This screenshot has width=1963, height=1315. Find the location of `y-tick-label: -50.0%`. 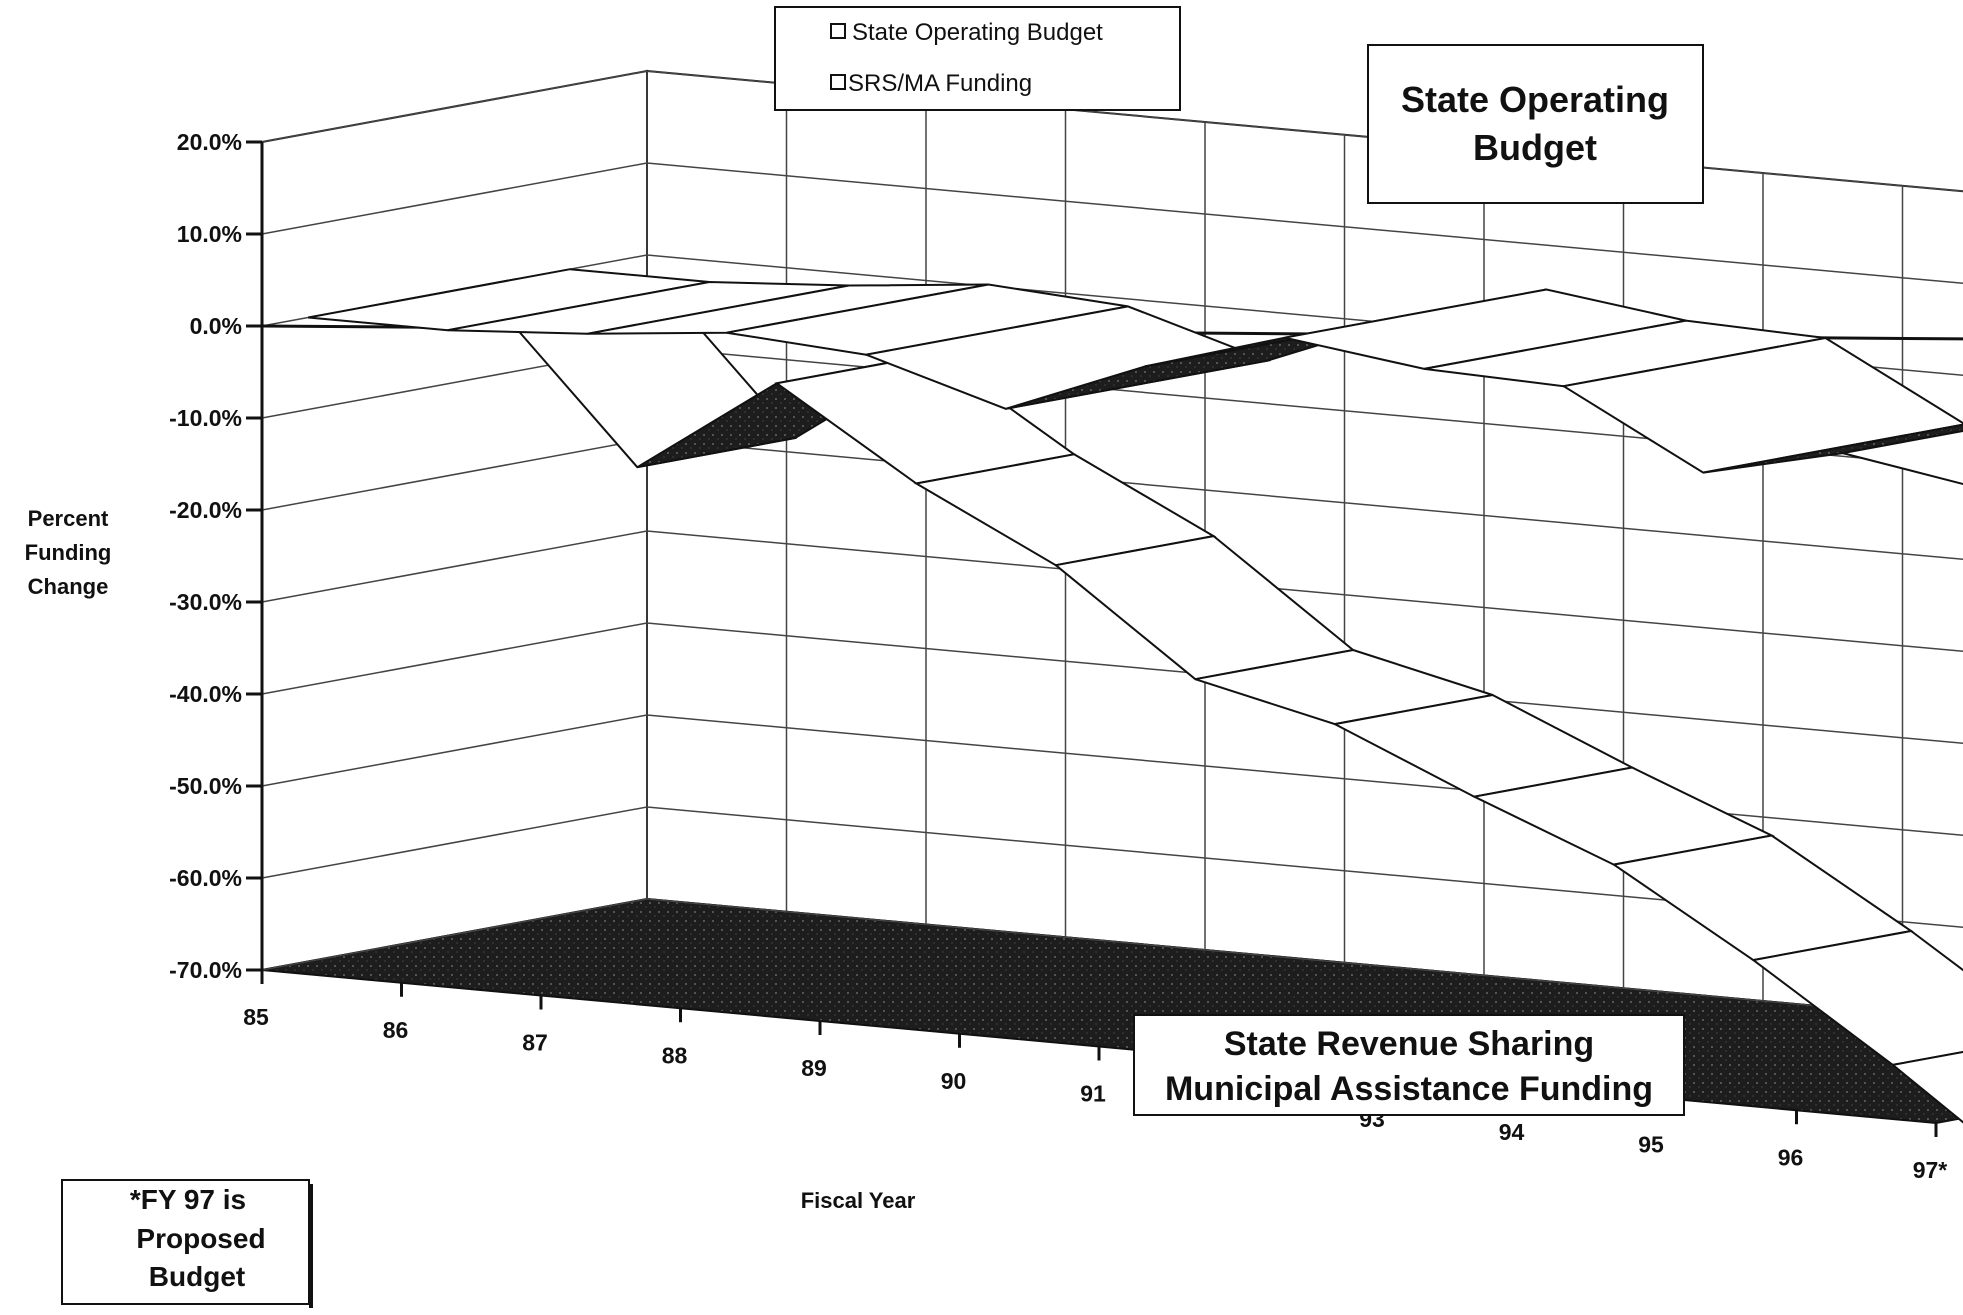

y-tick-label: -50.0% is located at coordinates (205, 786).